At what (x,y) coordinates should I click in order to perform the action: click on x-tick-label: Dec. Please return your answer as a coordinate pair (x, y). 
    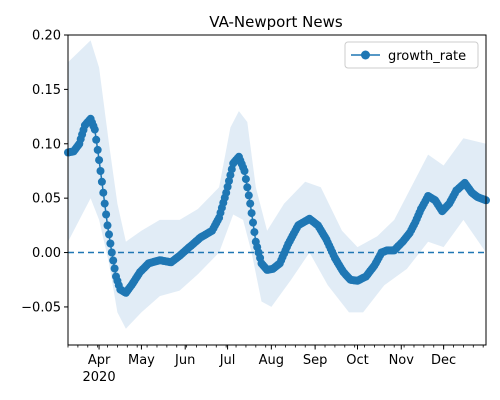
    Looking at the image, I should click on (443, 360).